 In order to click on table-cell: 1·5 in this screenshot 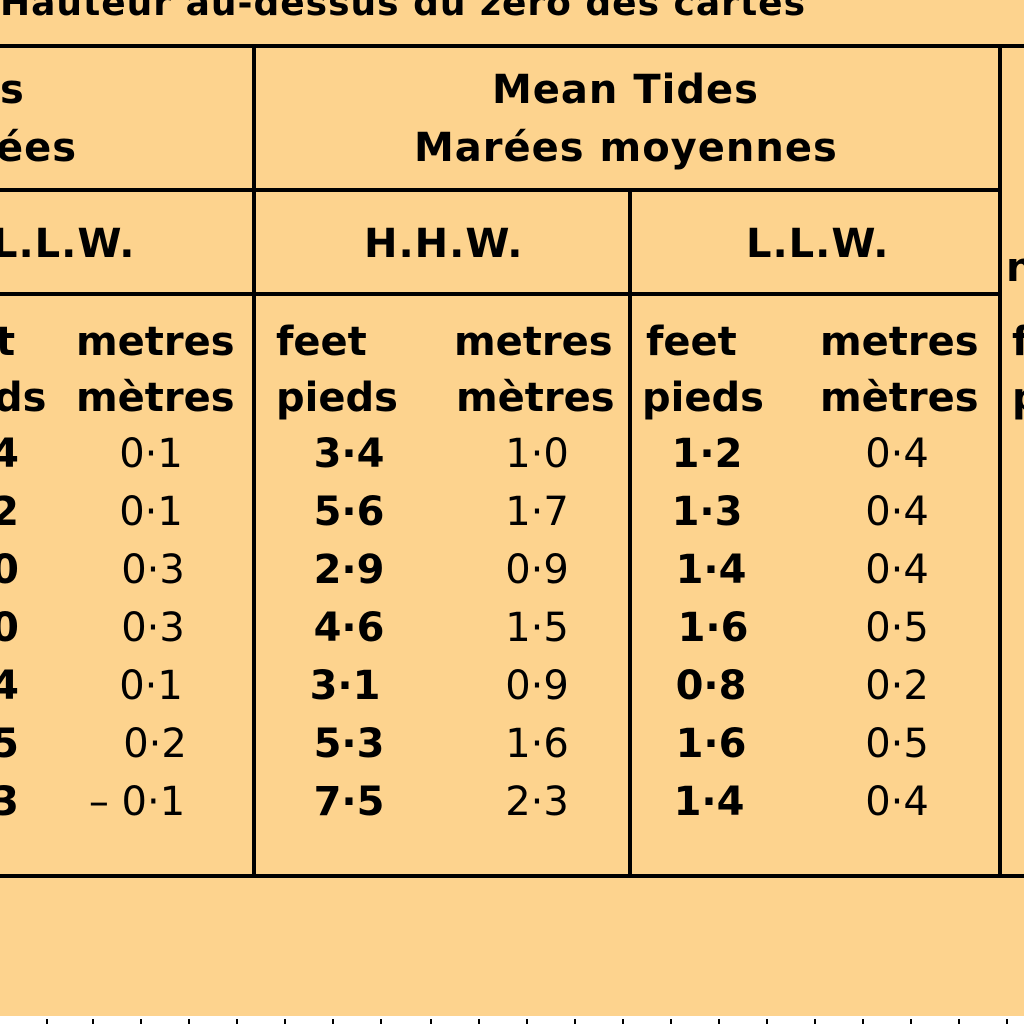, I will do `click(537, 628)`.